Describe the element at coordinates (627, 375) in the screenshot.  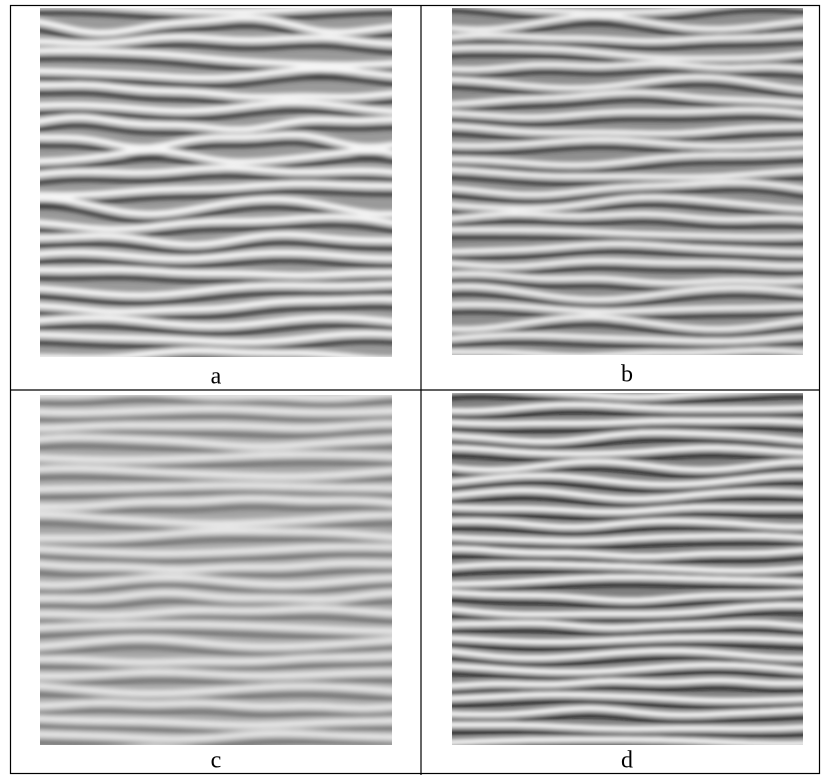
I see `panel-label: b` at that location.